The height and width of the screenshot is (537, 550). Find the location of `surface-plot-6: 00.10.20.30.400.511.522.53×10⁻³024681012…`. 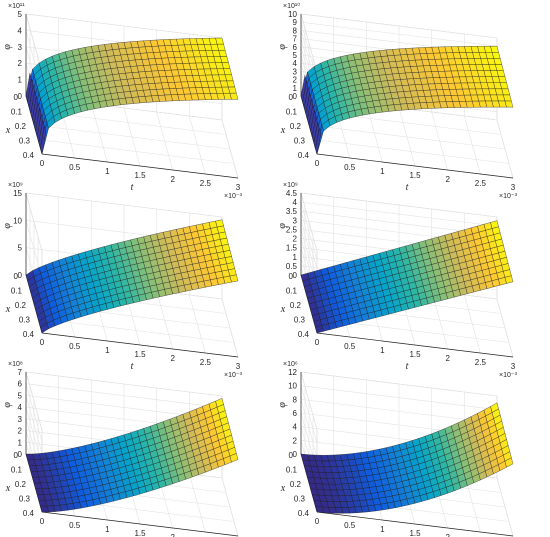

surface-plot-6: 00.10.20.30.400.511.522.53×10⁻³024681012… is located at coordinates (395, 449).